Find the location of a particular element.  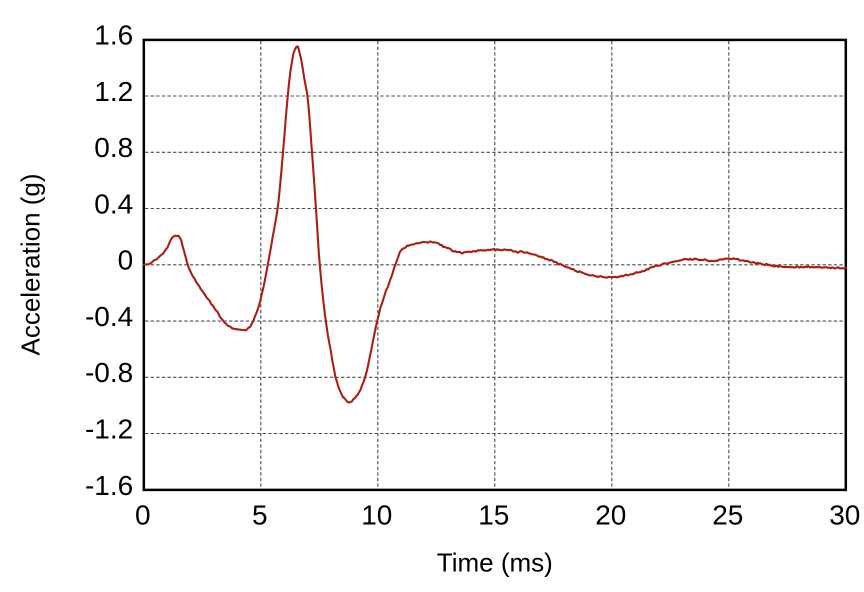

svg-text: 0.4 is located at coordinates (113, 203).